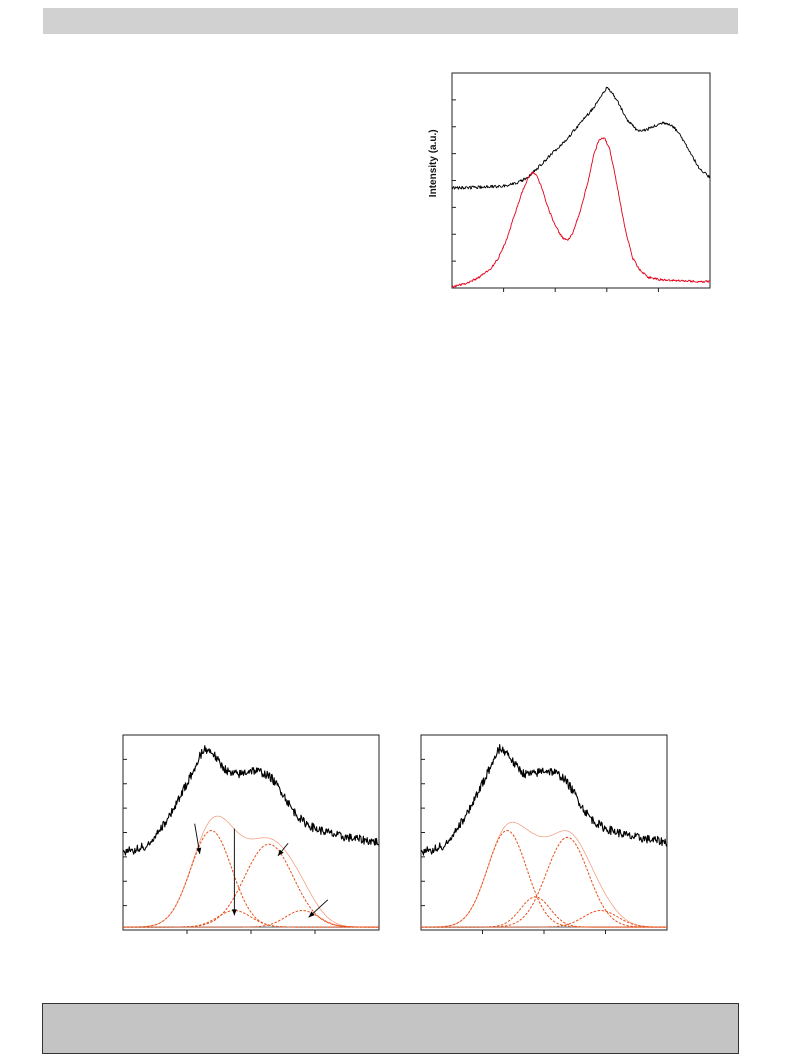 The width and height of the screenshot is (793, 1057). I want to click on y-axis-label: Intensity (a.u.), so click(433, 163).